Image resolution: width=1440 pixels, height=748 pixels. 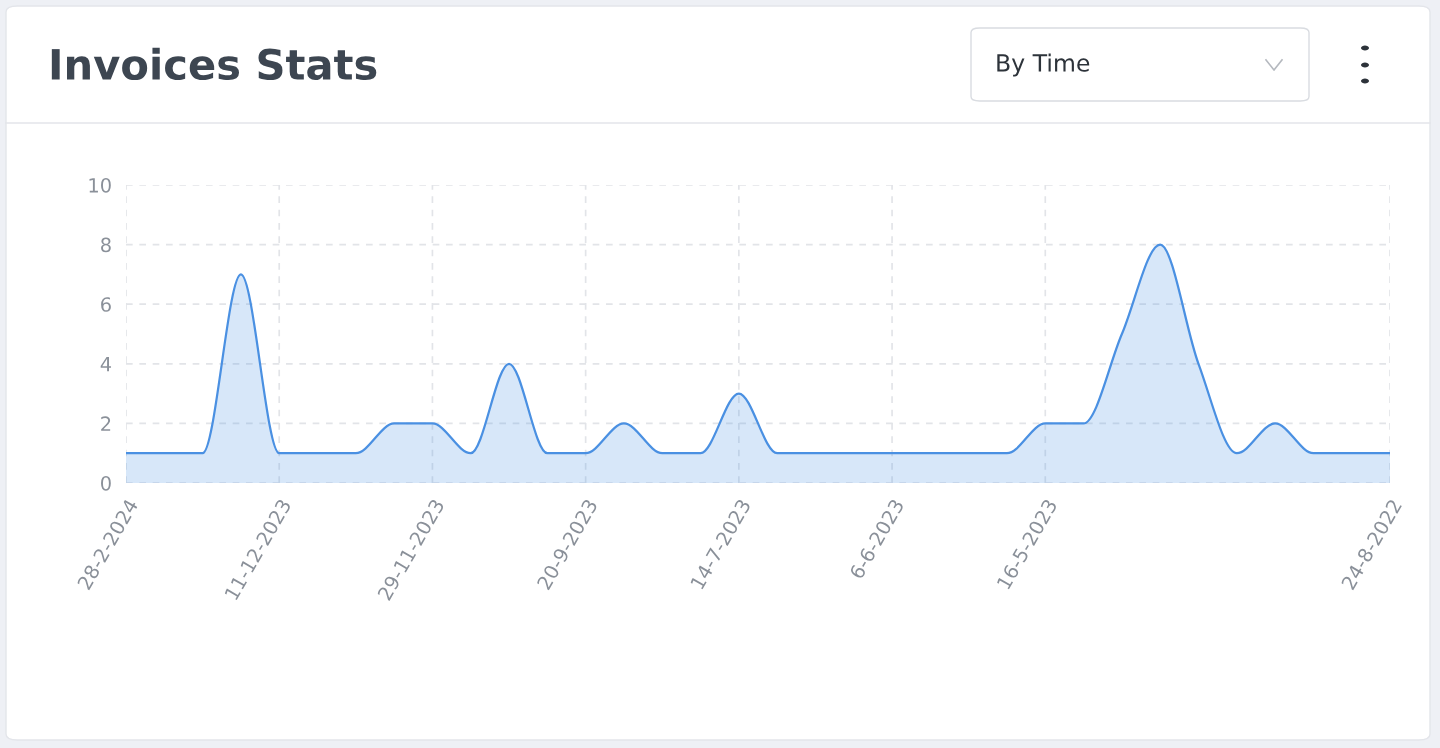 I want to click on y-tick-label: 2, so click(x=106, y=423).